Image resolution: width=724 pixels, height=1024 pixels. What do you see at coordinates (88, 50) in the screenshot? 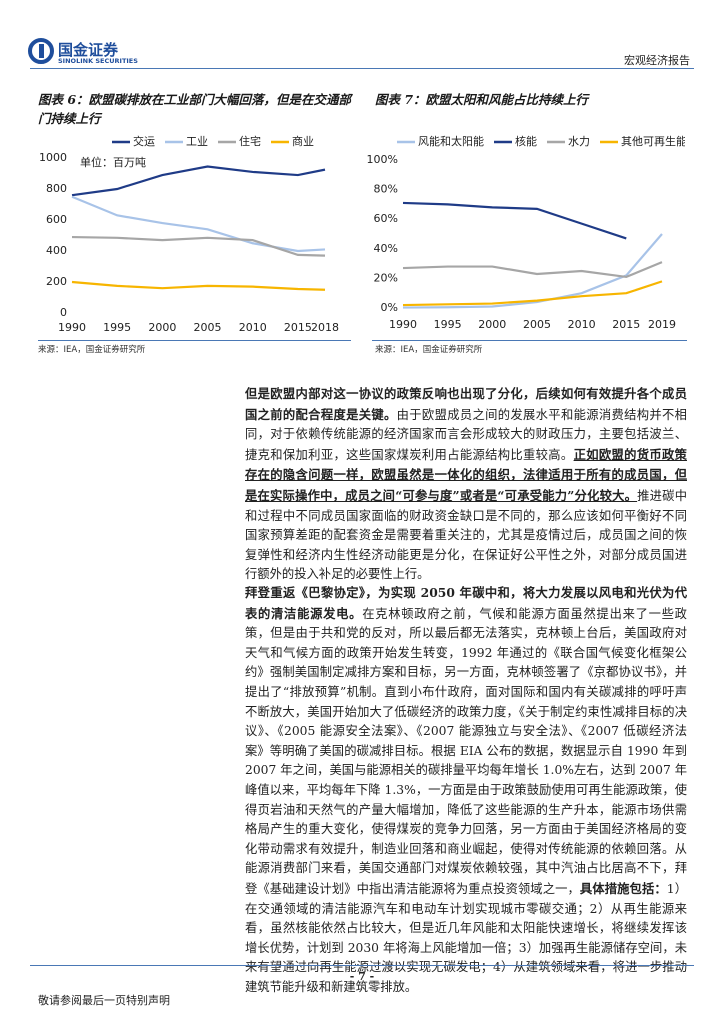
I see `logo-cn: 国金证券` at bounding box center [88, 50].